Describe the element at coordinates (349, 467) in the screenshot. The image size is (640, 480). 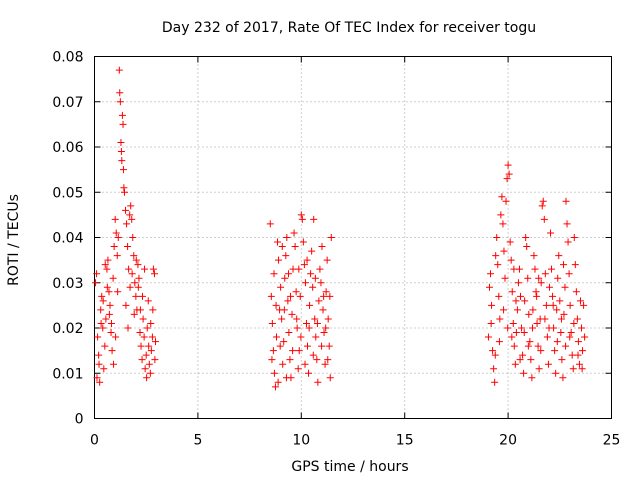
I see `x-axis-label: GPS time / hours` at that location.